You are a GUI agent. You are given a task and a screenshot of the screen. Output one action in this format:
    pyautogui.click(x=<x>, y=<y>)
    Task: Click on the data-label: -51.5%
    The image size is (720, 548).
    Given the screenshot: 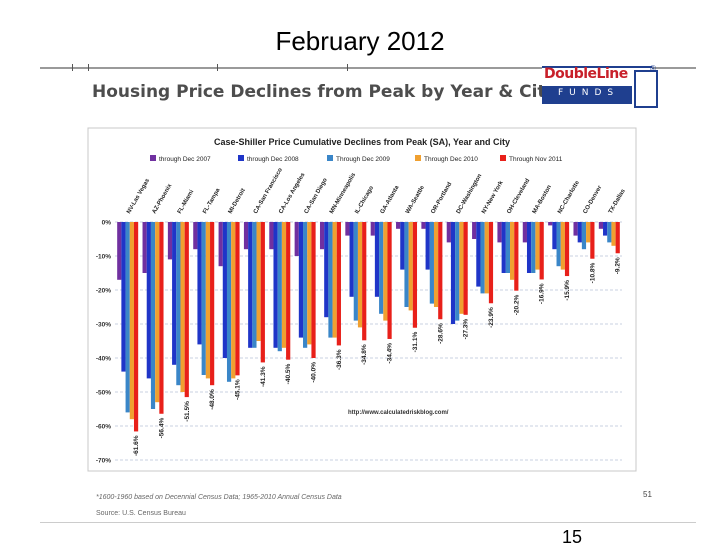 What is the action you would take?
    pyautogui.click(x=187, y=411)
    